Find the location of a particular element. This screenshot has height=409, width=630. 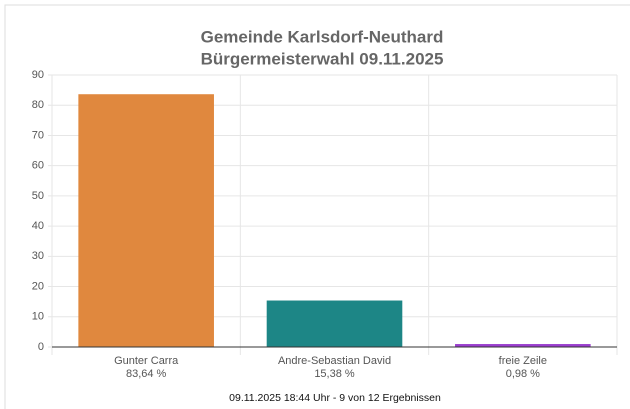

value-label: 0,98 % is located at coordinates (523, 374).